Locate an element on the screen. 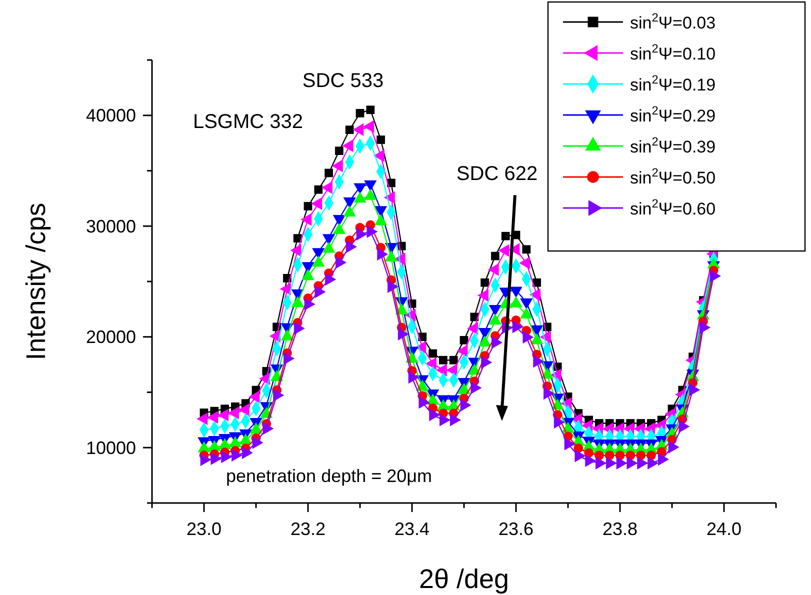 This screenshot has height=595, width=811. y-tick-label: 20000 is located at coordinates (111, 337).